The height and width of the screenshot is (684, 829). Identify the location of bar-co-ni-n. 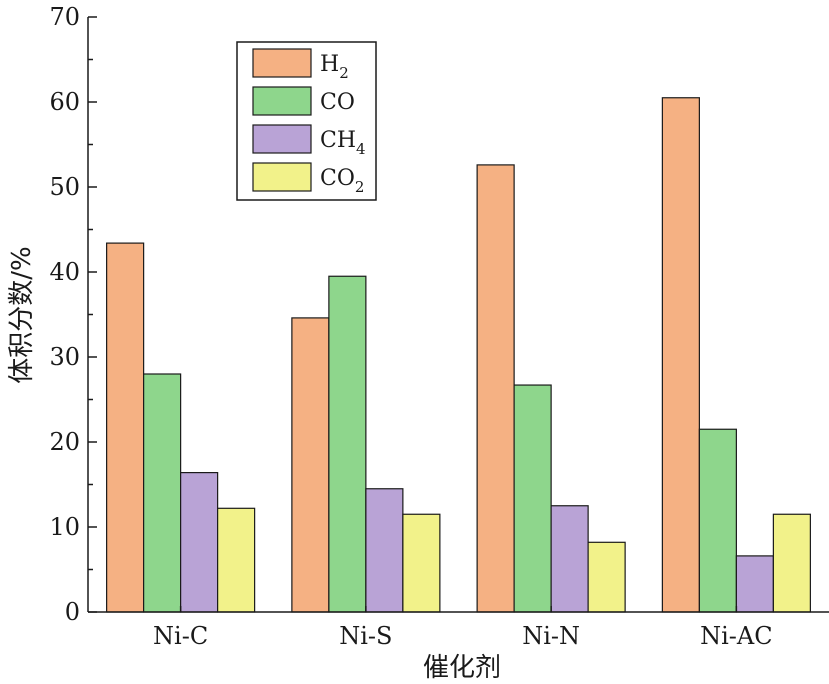
(532, 498).